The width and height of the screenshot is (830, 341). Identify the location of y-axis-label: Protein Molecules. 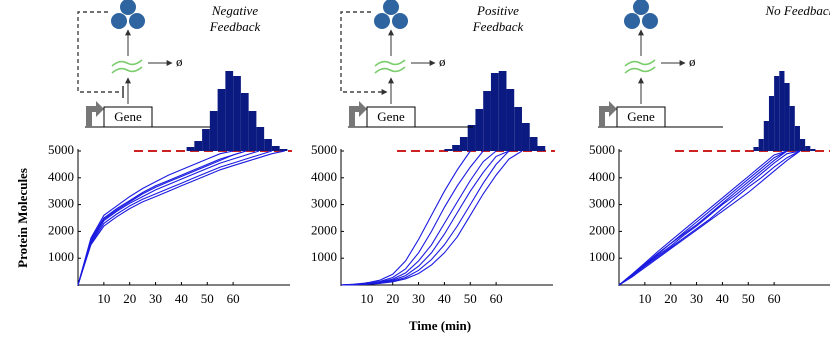
(22, 218).